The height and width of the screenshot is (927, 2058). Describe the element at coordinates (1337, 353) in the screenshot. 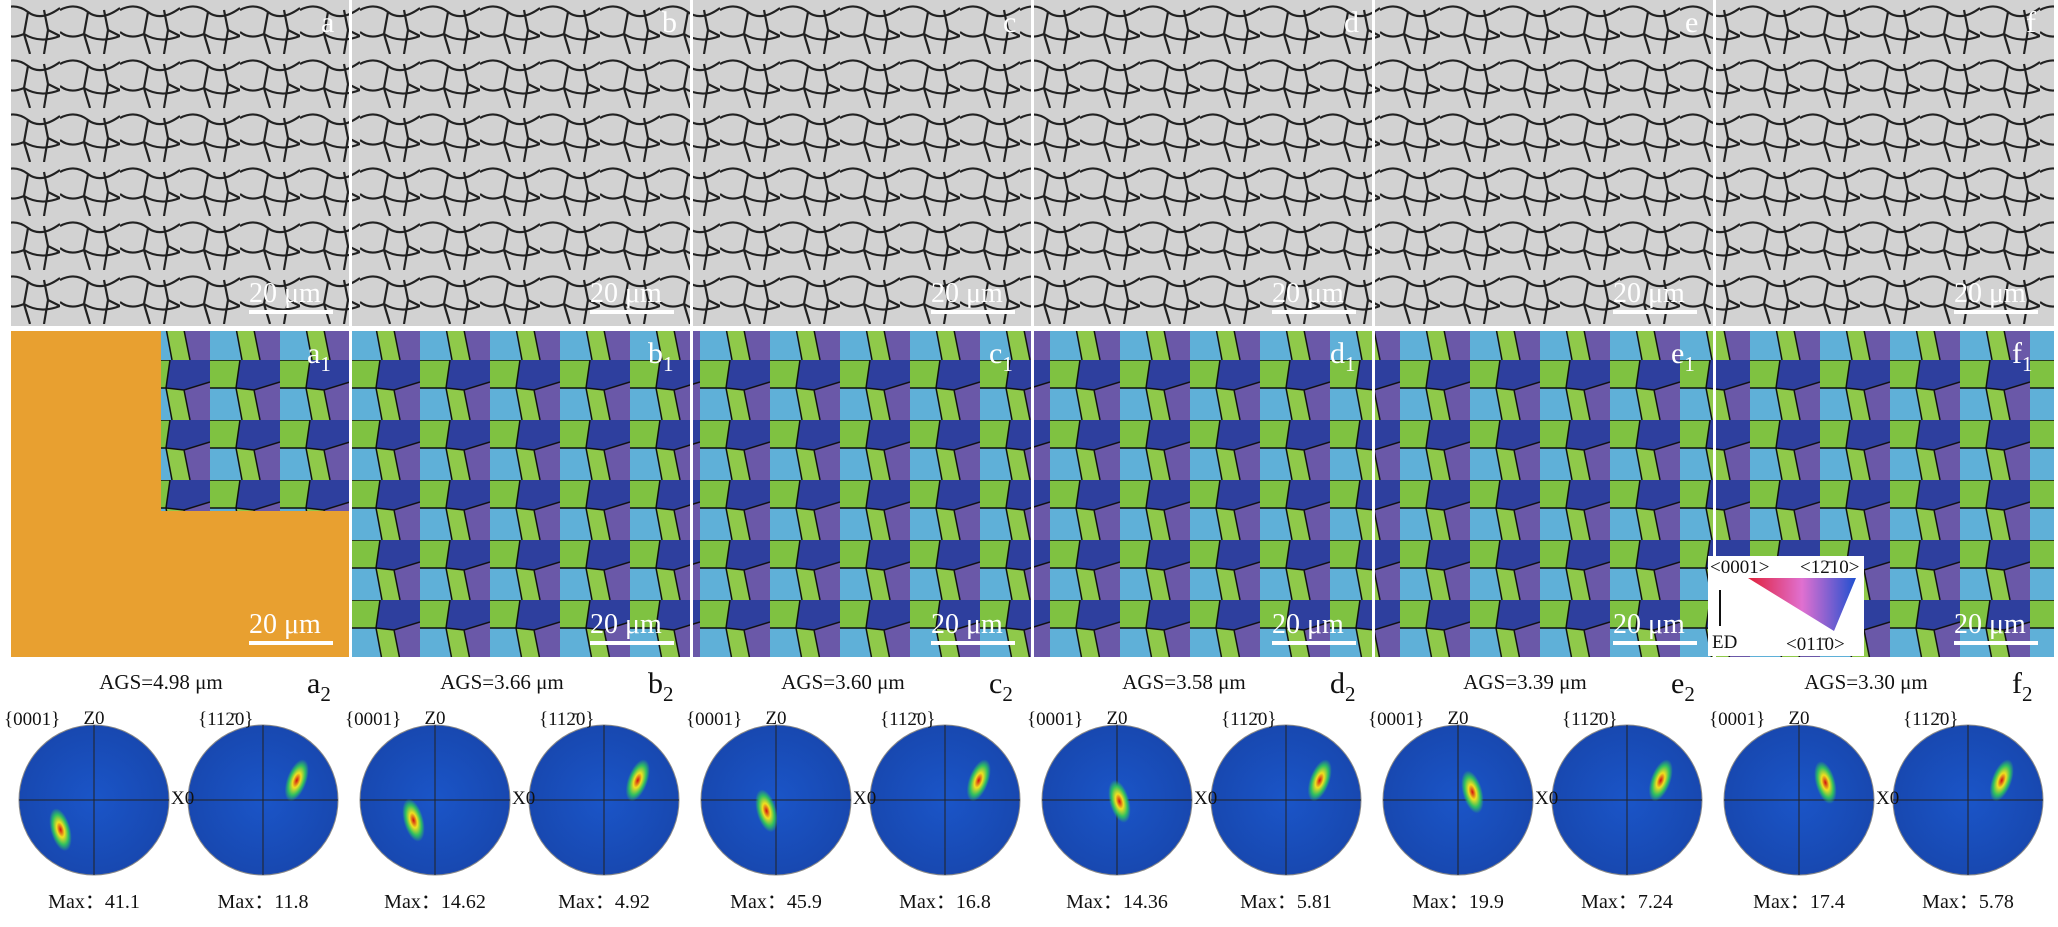

I see `map-label-base: d` at that location.